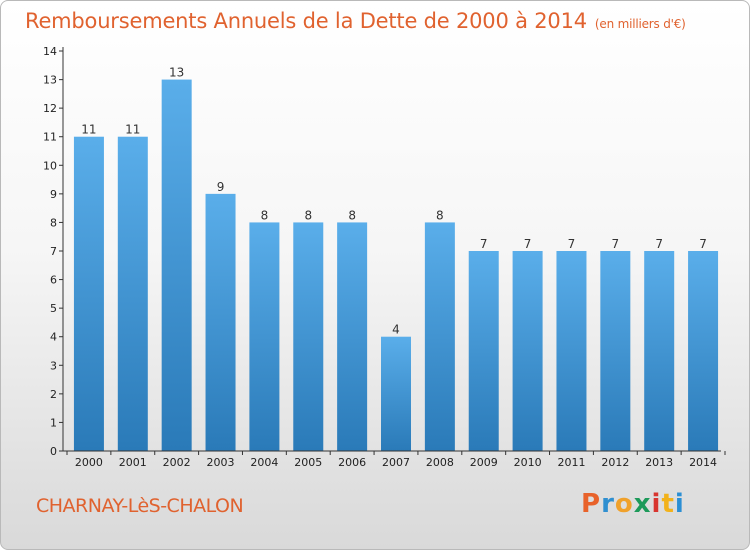 The height and width of the screenshot is (550, 750). What do you see at coordinates (221, 187) in the screenshot?
I see `bar-value-label: 9` at bounding box center [221, 187].